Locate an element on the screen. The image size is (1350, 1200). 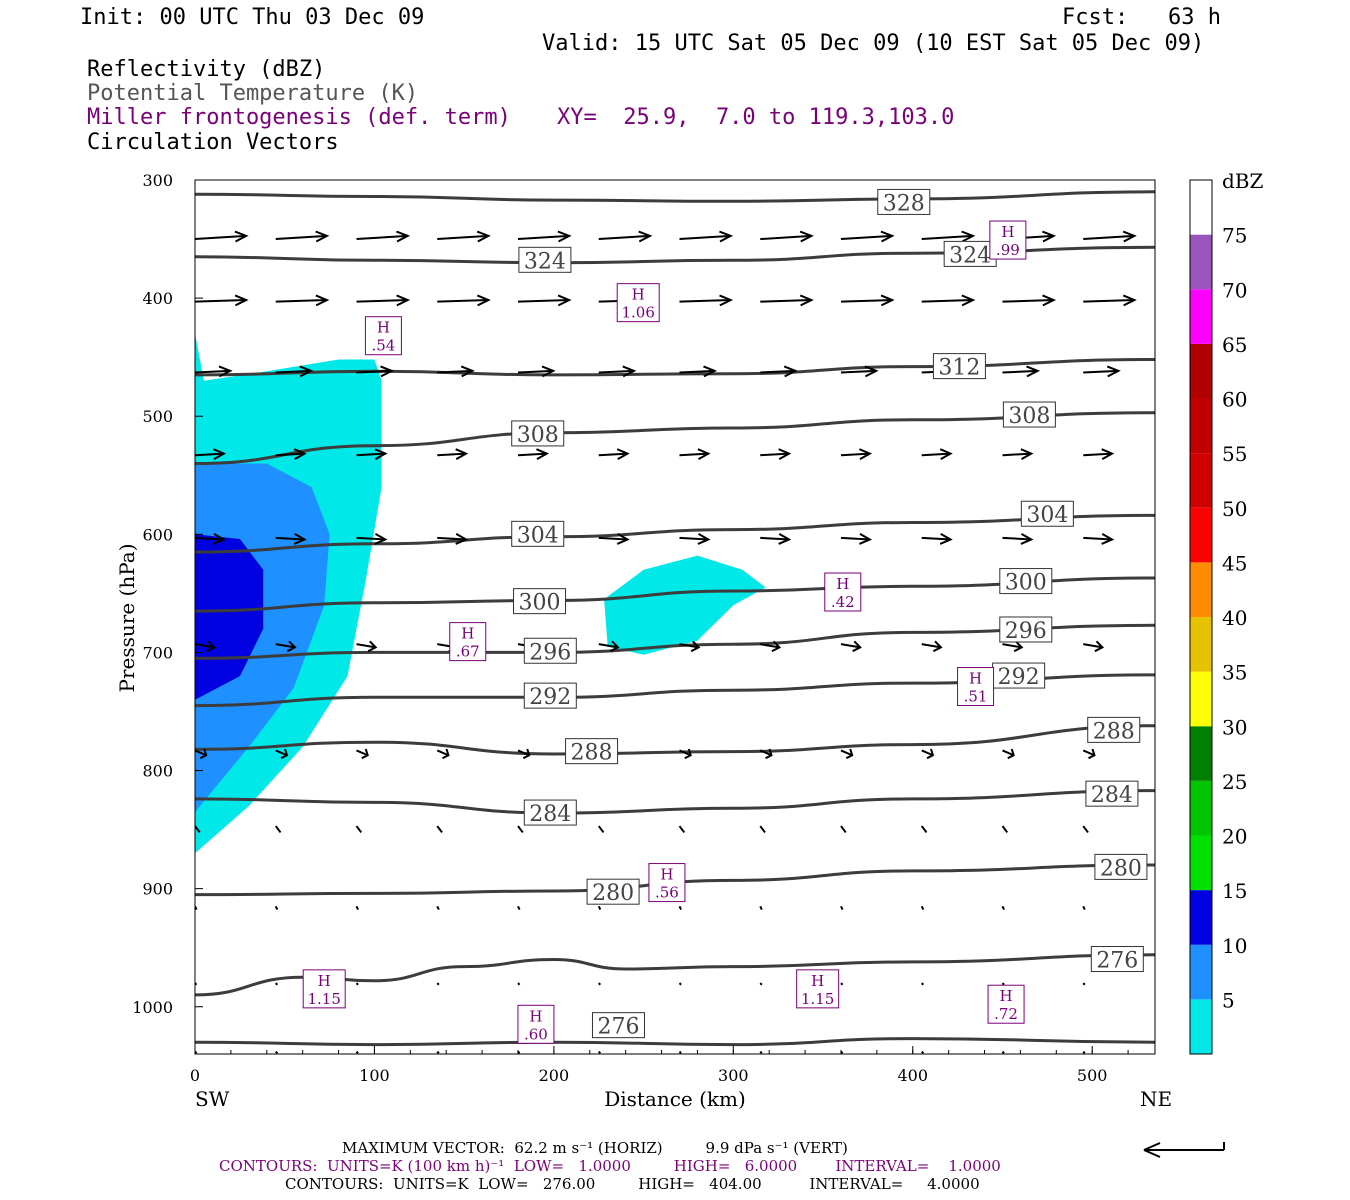
colorbar-level: 45 is located at coordinates (1234, 563).